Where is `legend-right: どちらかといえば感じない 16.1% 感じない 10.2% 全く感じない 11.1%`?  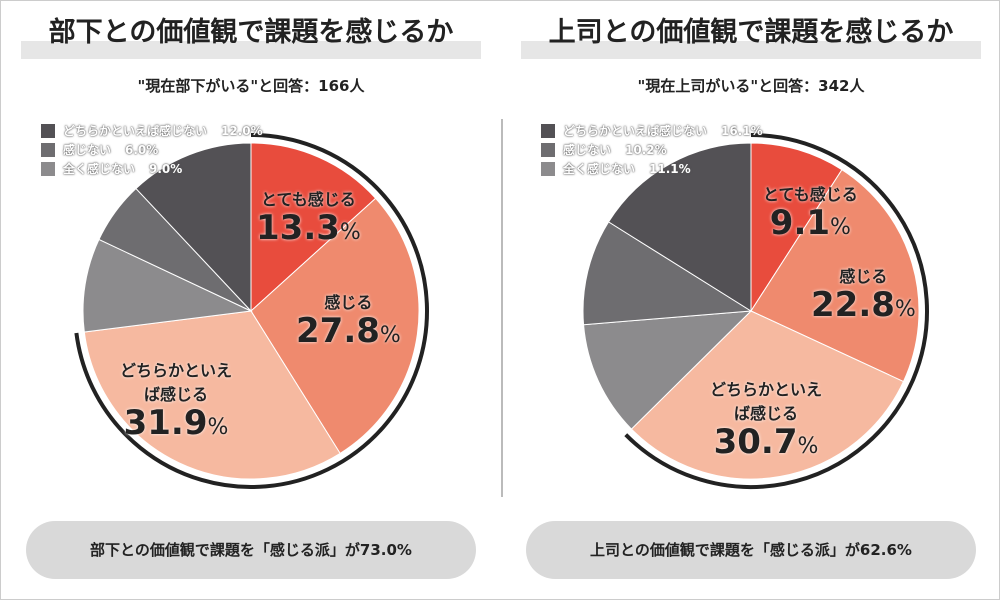 legend-right: どちらかといえば感じない 16.1% 感じない 10.2% 全く感じない 11.1% is located at coordinates (652, 149).